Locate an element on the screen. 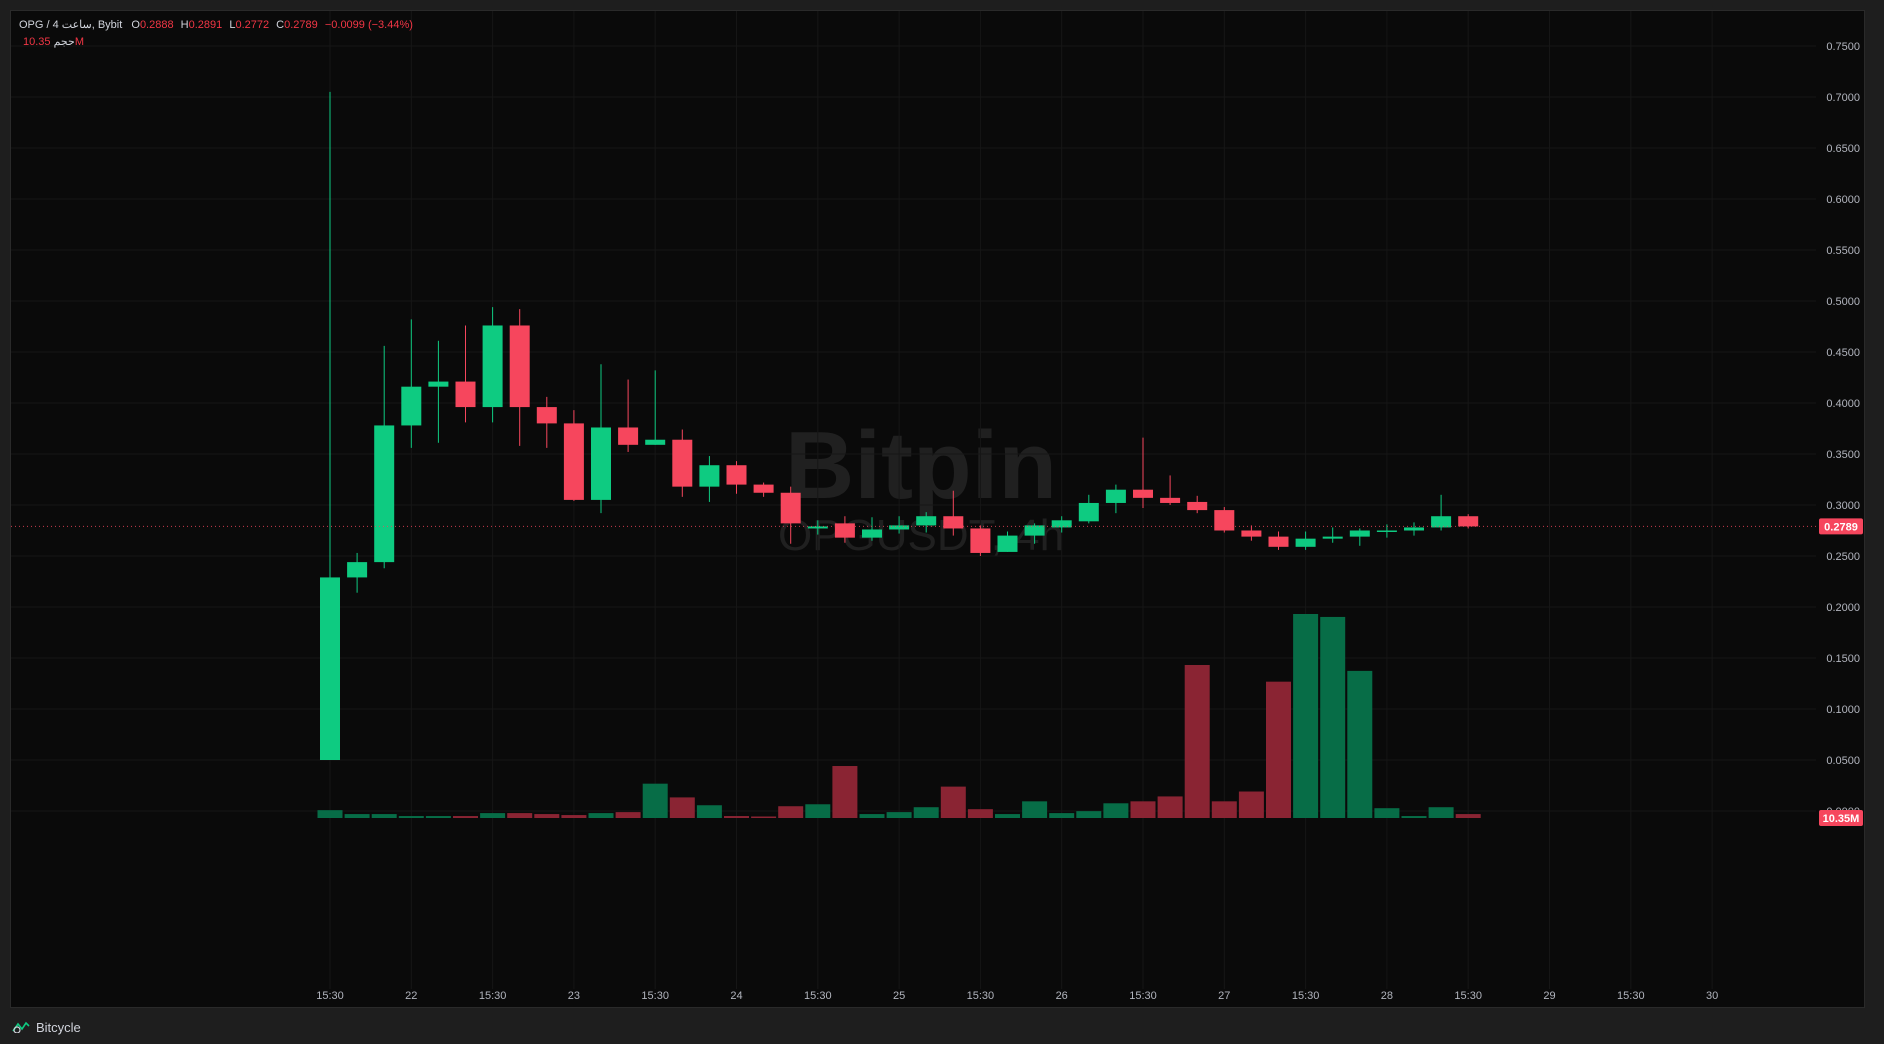  y-tick-label: 0.2500 is located at coordinates (1843, 557).